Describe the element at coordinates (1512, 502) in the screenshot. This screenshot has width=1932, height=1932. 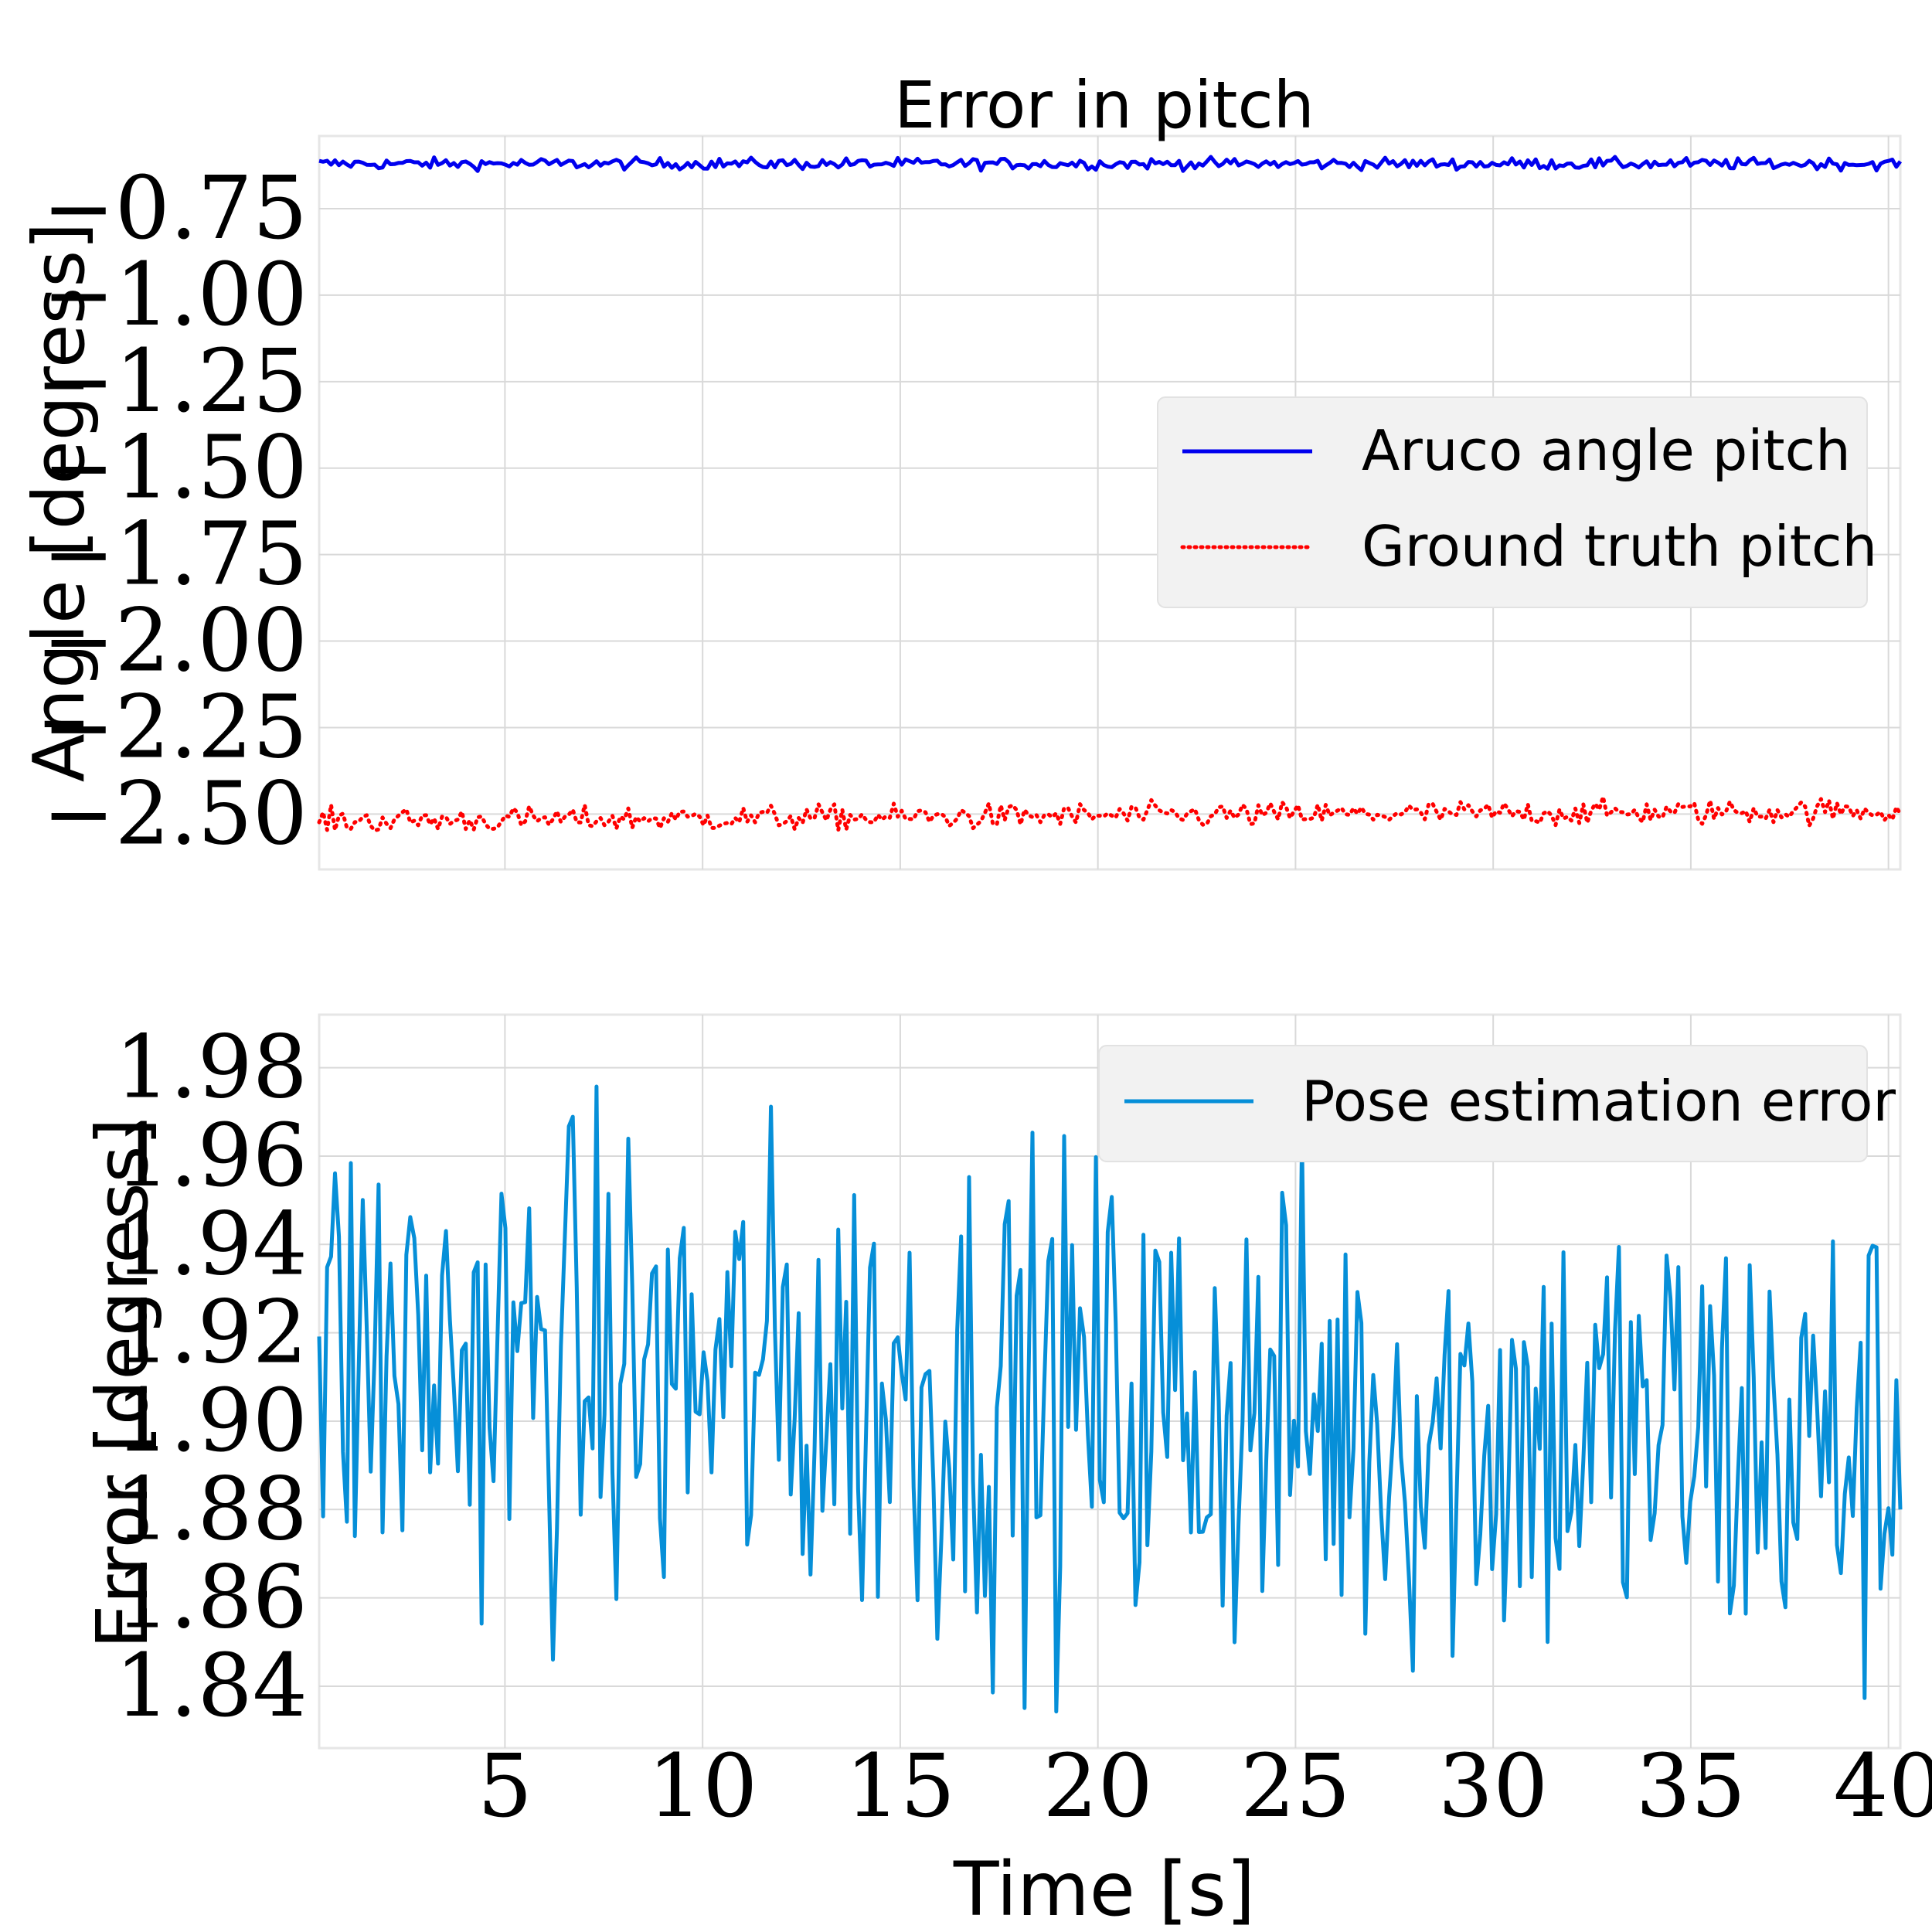
I see `top-legend-box` at that location.